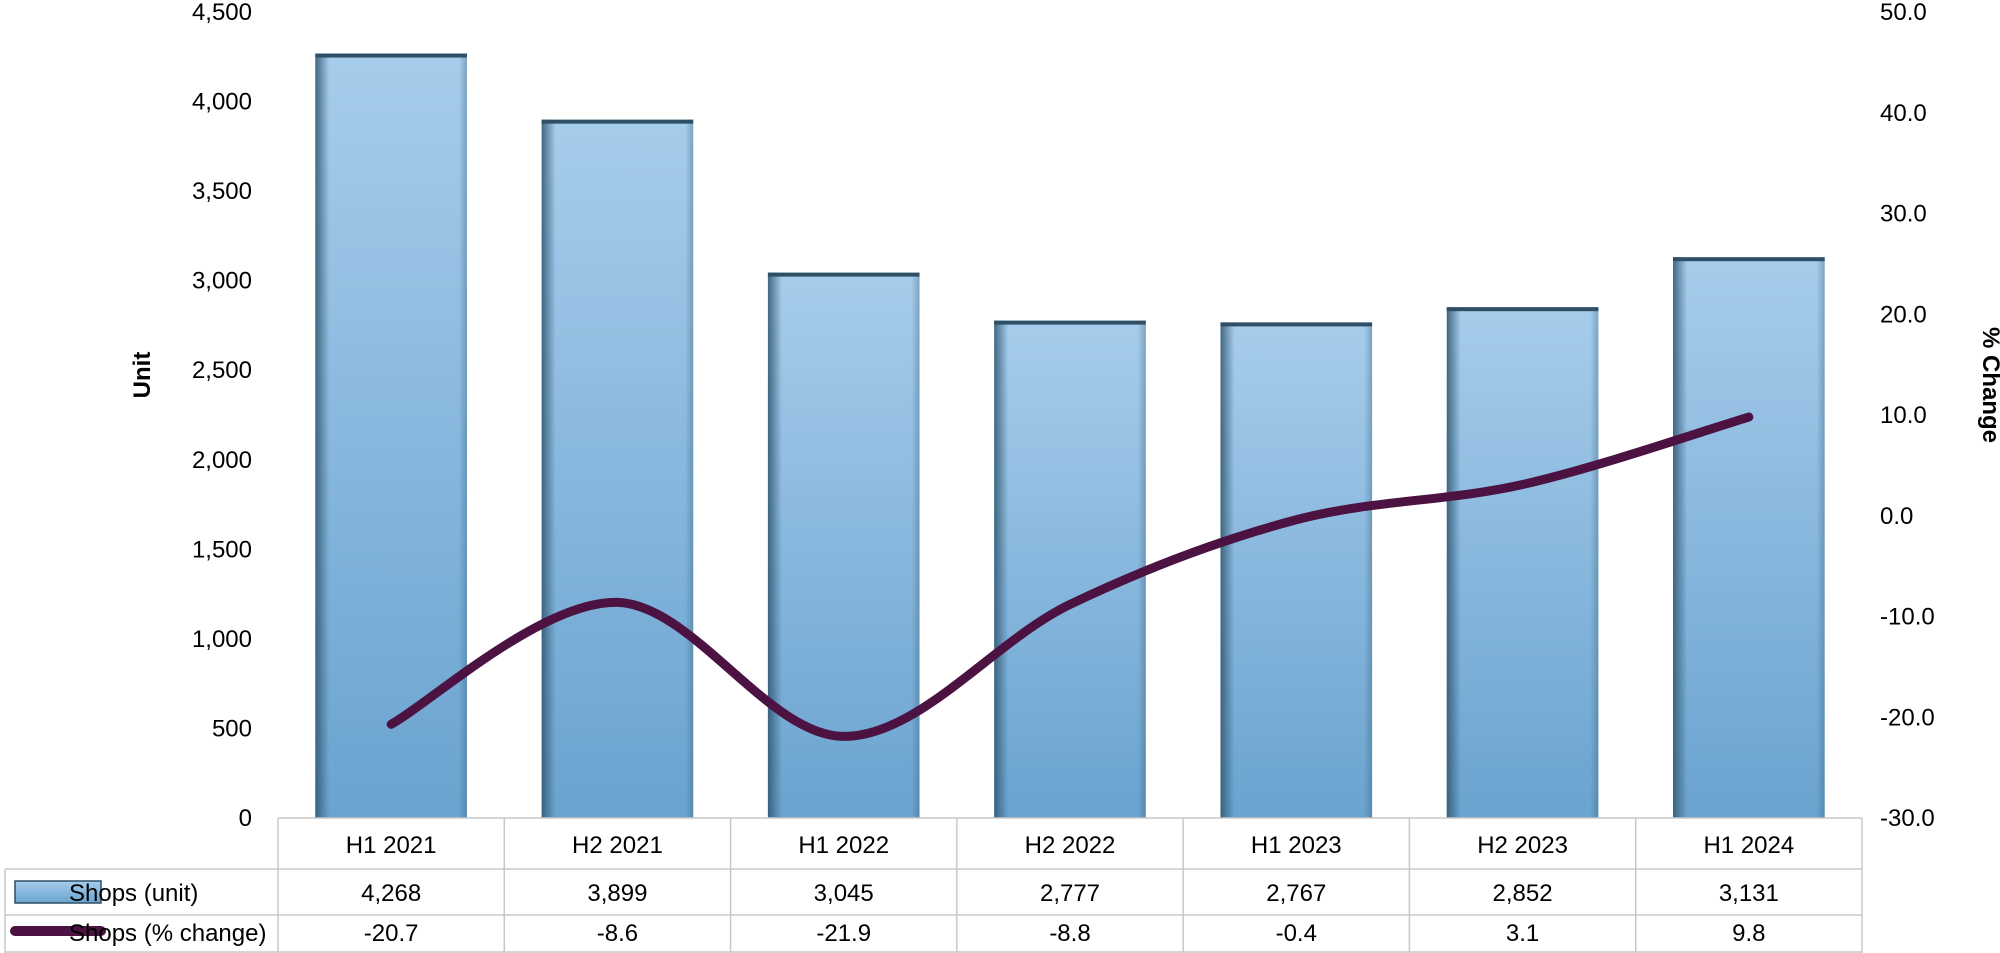 The image size is (2000, 953). I want to click on data-label: 3,899, so click(617, 893).